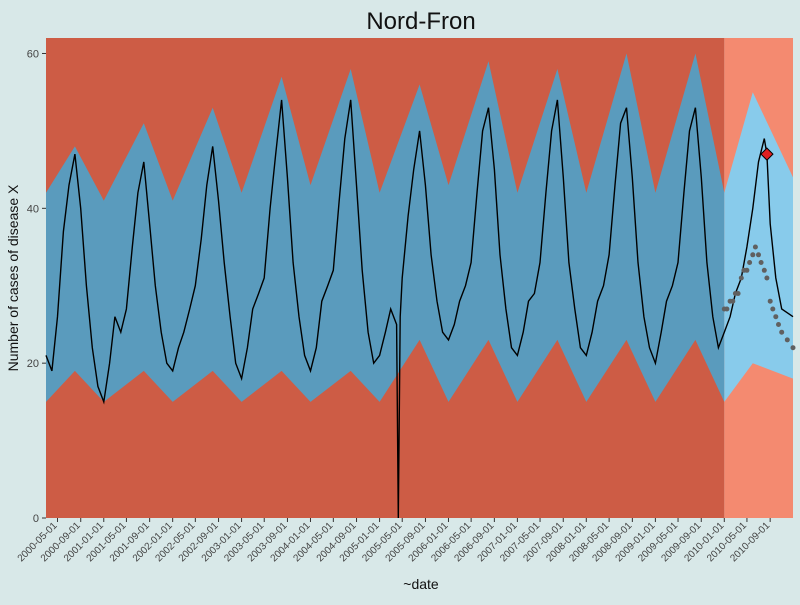  I want to click on chart-title: Nord-Fron, so click(420, 21).